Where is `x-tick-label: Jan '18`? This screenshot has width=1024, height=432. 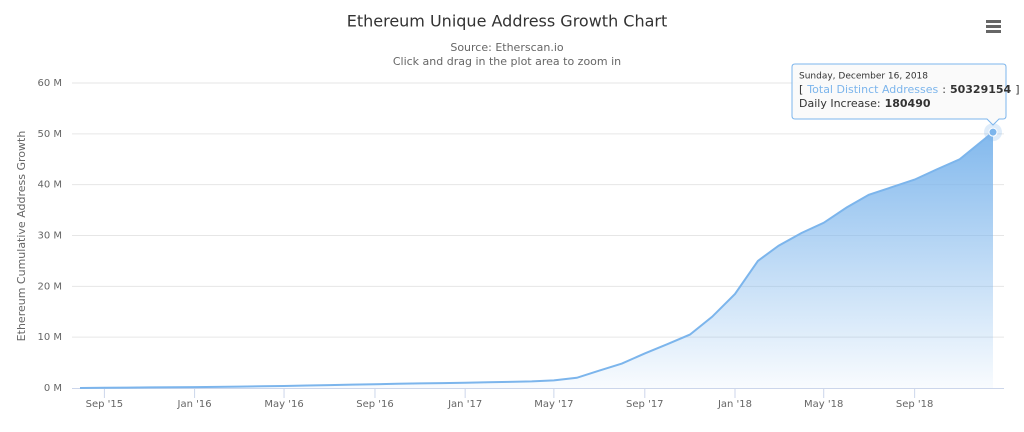 x-tick-label: Jan '18 is located at coordinates (734, 404).